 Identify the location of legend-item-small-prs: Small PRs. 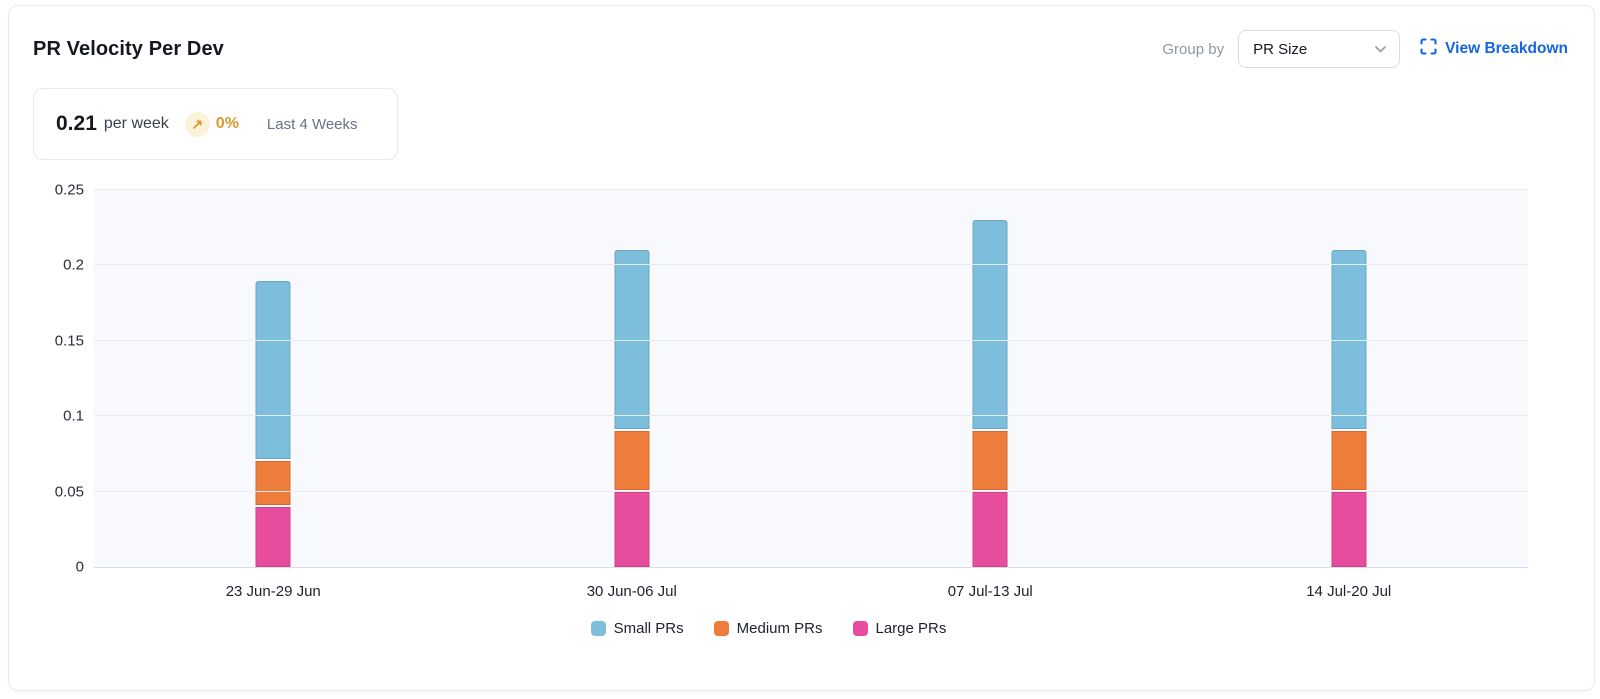
(637, 628).